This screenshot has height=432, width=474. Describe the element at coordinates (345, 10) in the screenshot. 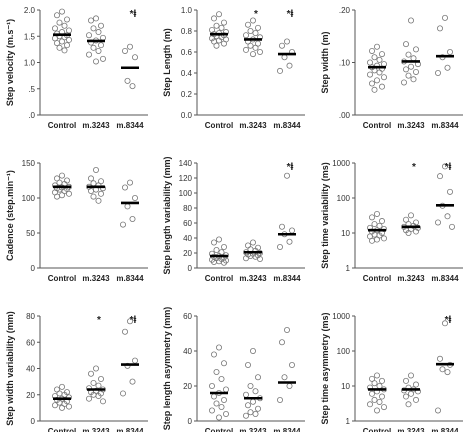

I see `y-tick-label: .20` at that location.